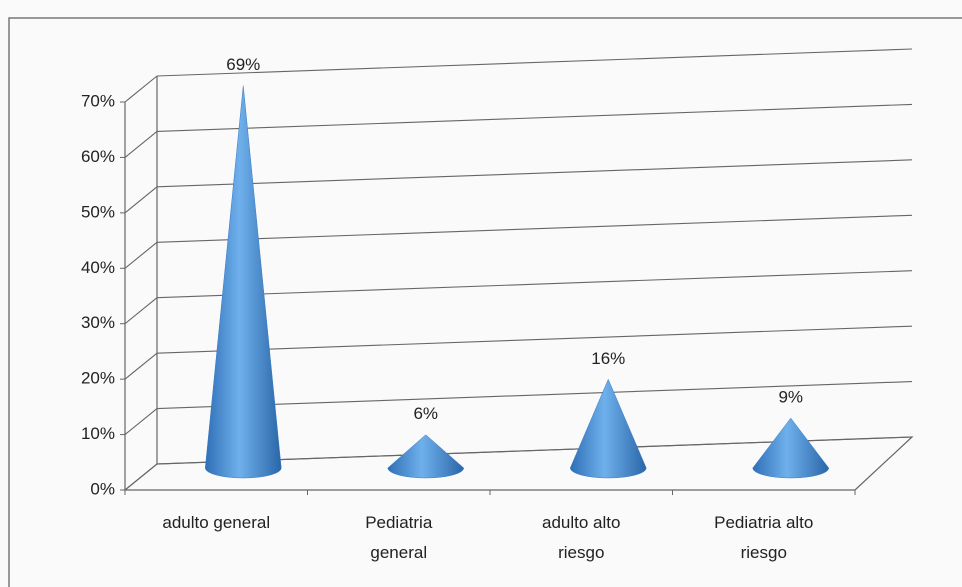 Image resolution: width=962 pixels, height=587 pixels. I want to click on data-label: 9%, so click(790, 397).